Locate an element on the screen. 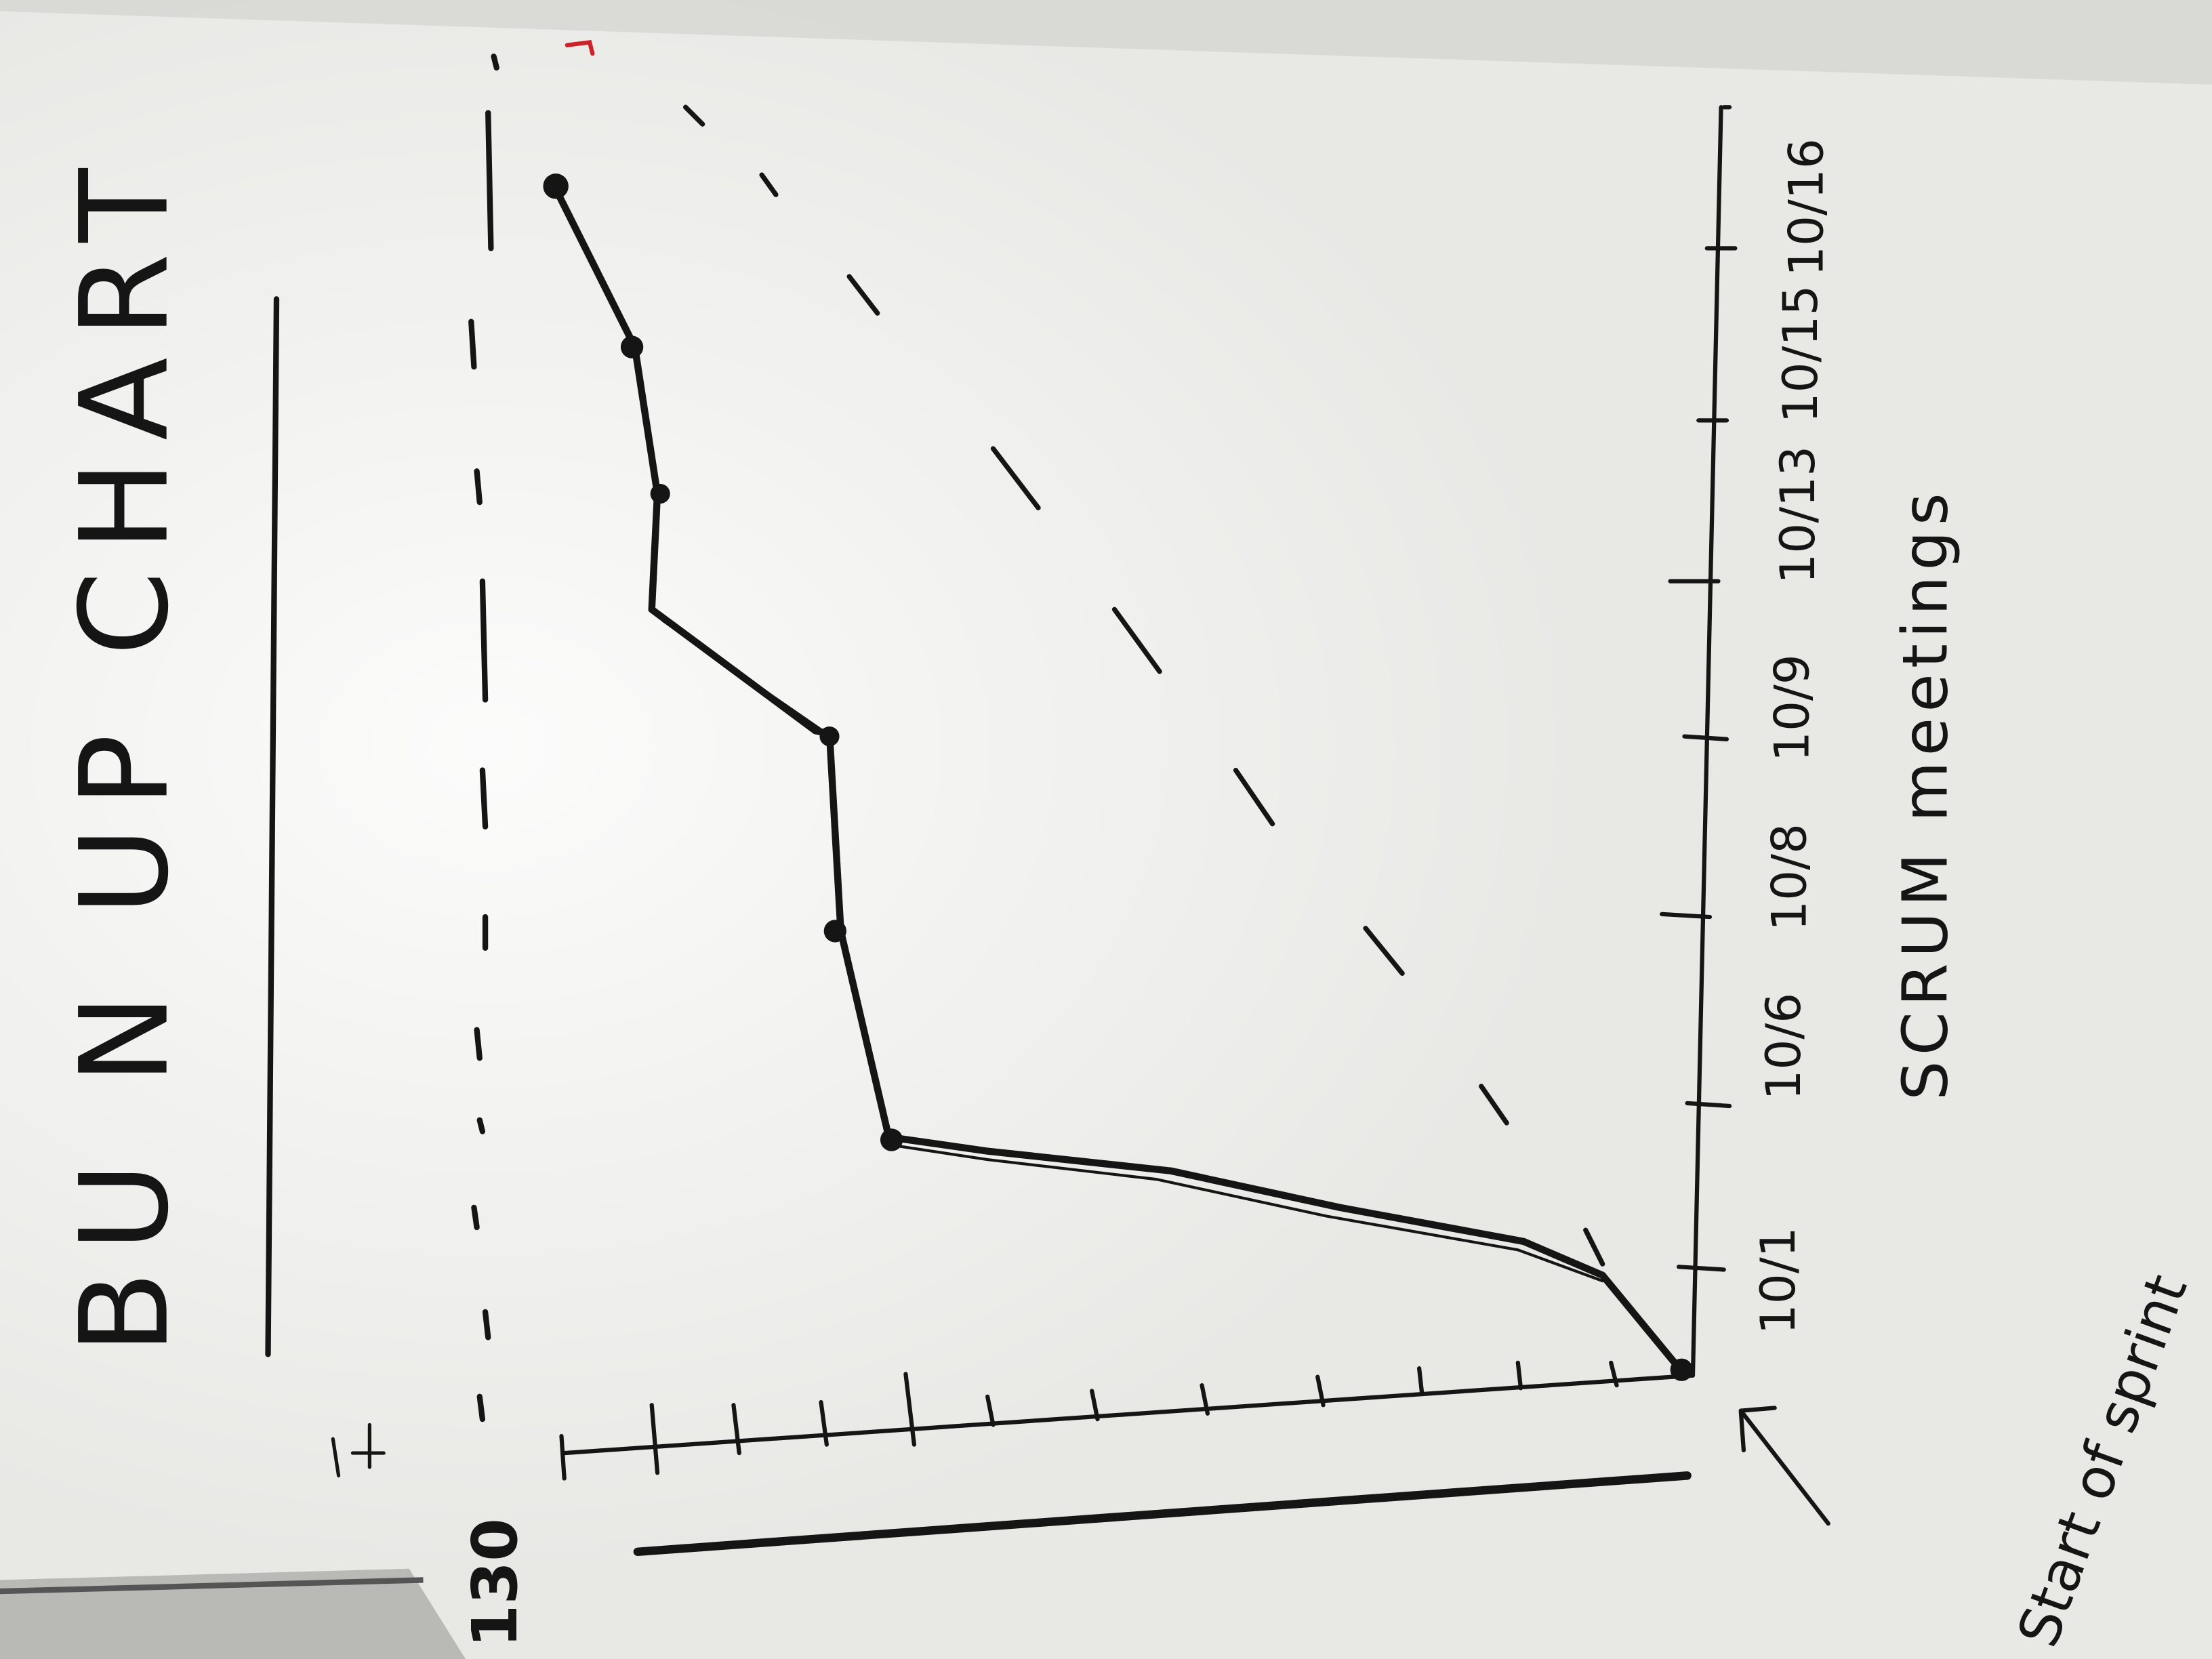 The width and height of the screenshot is (2212, 1659). x-axis is located at coordinates (1706, 741).